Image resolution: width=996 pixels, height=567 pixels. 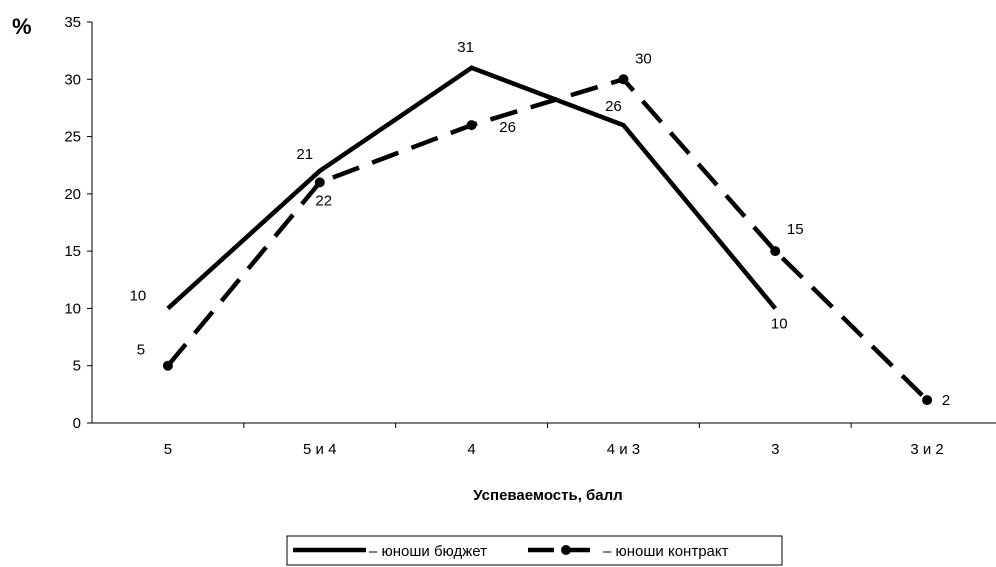 What do you see at coordinates (471, 449) in the screenshot?
I see `x-tick-label: 4` at bounding box center [471, 449].